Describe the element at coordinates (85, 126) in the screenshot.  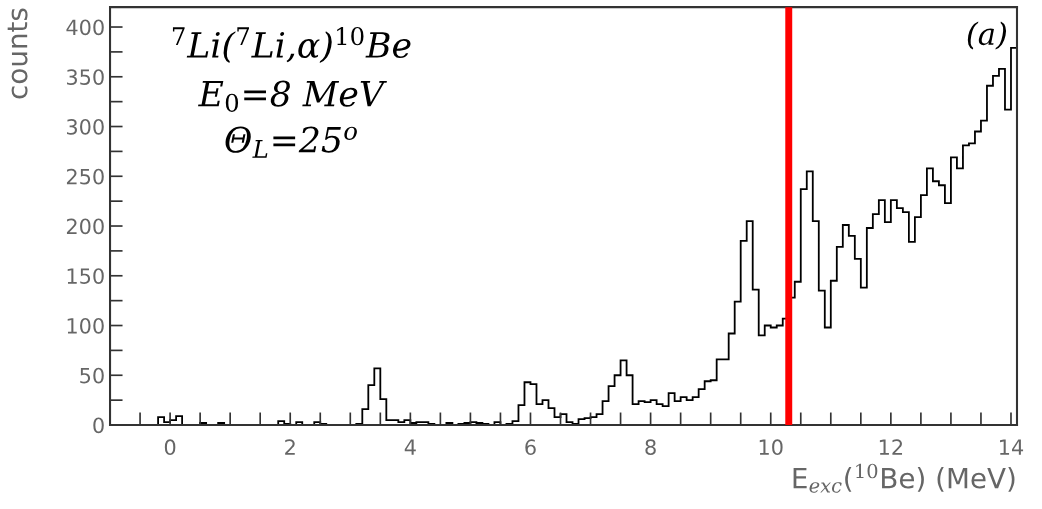
I see `y-tick-label: 300` at that location.